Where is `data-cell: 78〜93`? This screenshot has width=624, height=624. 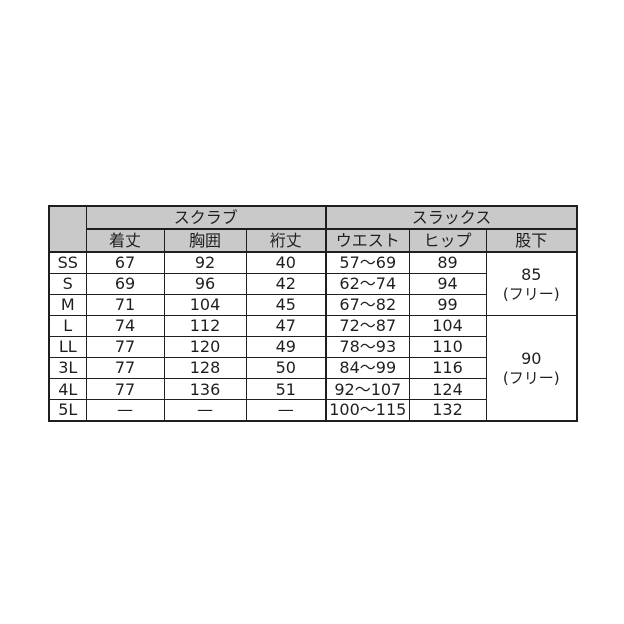 data-cell: 78〜93 is located at coordinates (367, 347).